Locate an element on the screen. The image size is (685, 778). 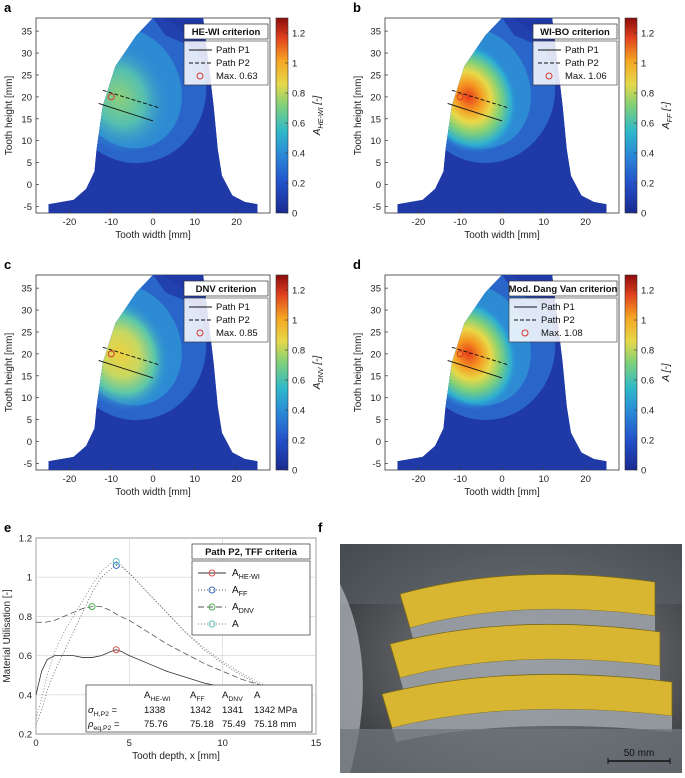
y-tick-label: 25 is located at coordinates (26, 332).